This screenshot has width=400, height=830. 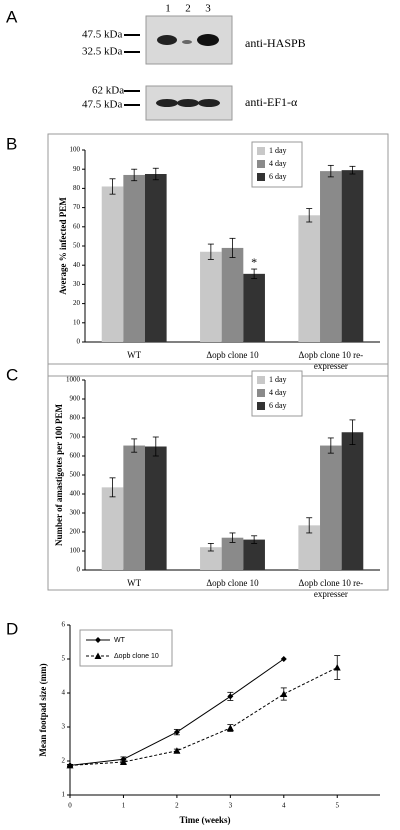 What do you see at coordinates (12, 374) in the screenshot?
I see `panel-label: C` at bounding box center [12, 374].